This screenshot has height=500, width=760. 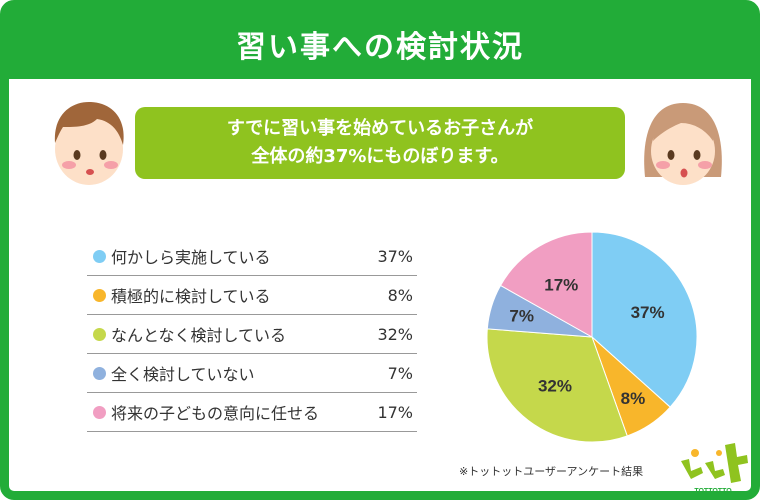 What do you see at coordinates (380, 143) in the screenshot?
I see `summary-banner: すでに習い事を始めているお子さんが 全体の約37%にものぼります。` at bounding box center [380, 143].